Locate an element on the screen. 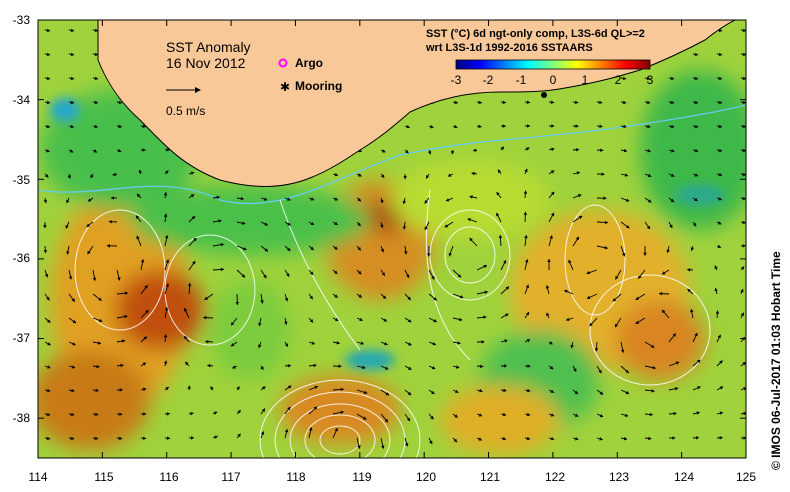  argo-marker-icon is located at coordinates (283, 63).